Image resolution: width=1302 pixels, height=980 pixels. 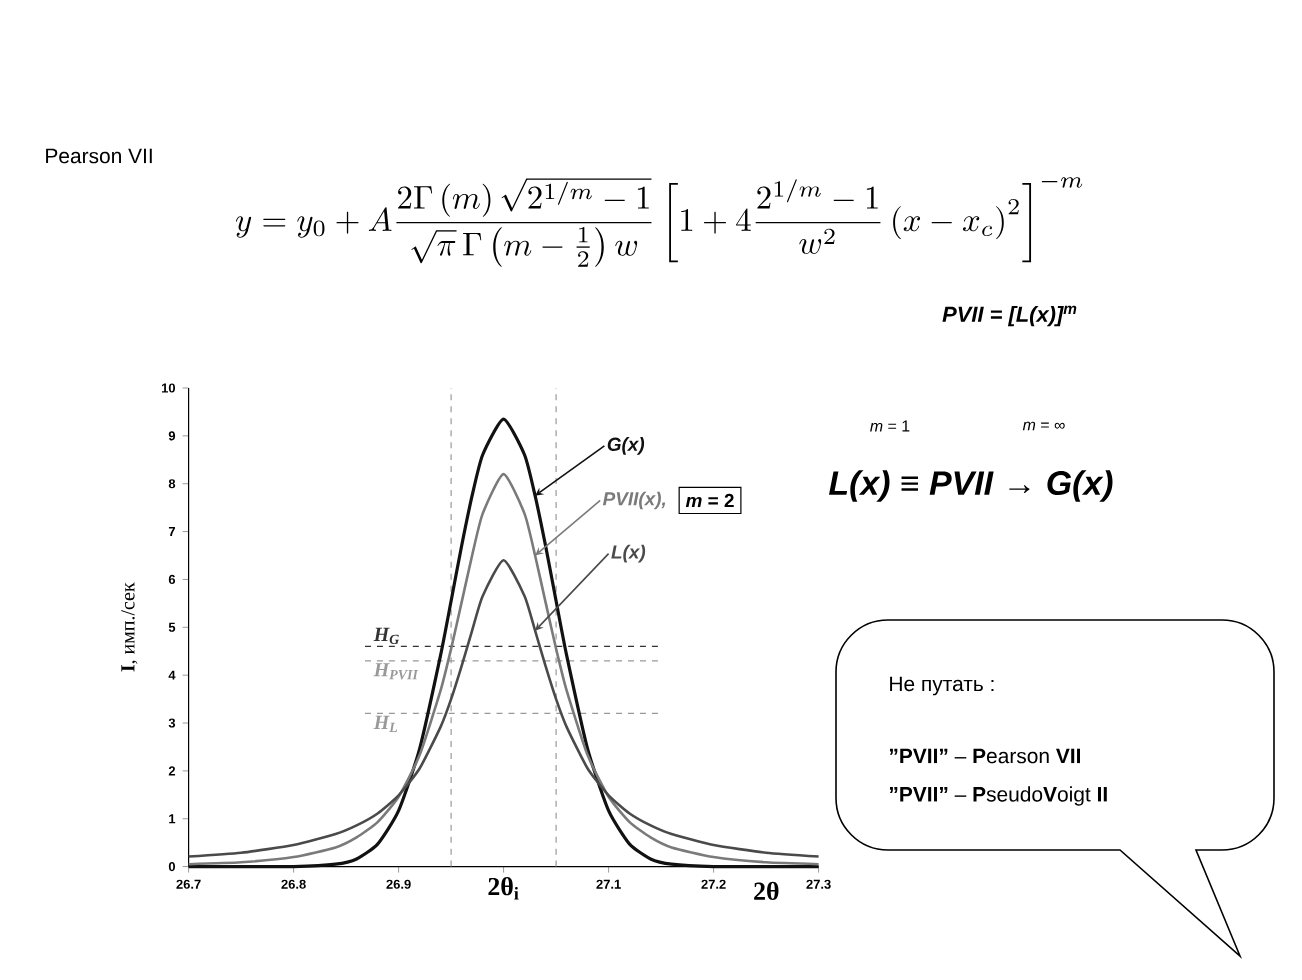 I want to click on text: L(x), so click(x=628, y=553).